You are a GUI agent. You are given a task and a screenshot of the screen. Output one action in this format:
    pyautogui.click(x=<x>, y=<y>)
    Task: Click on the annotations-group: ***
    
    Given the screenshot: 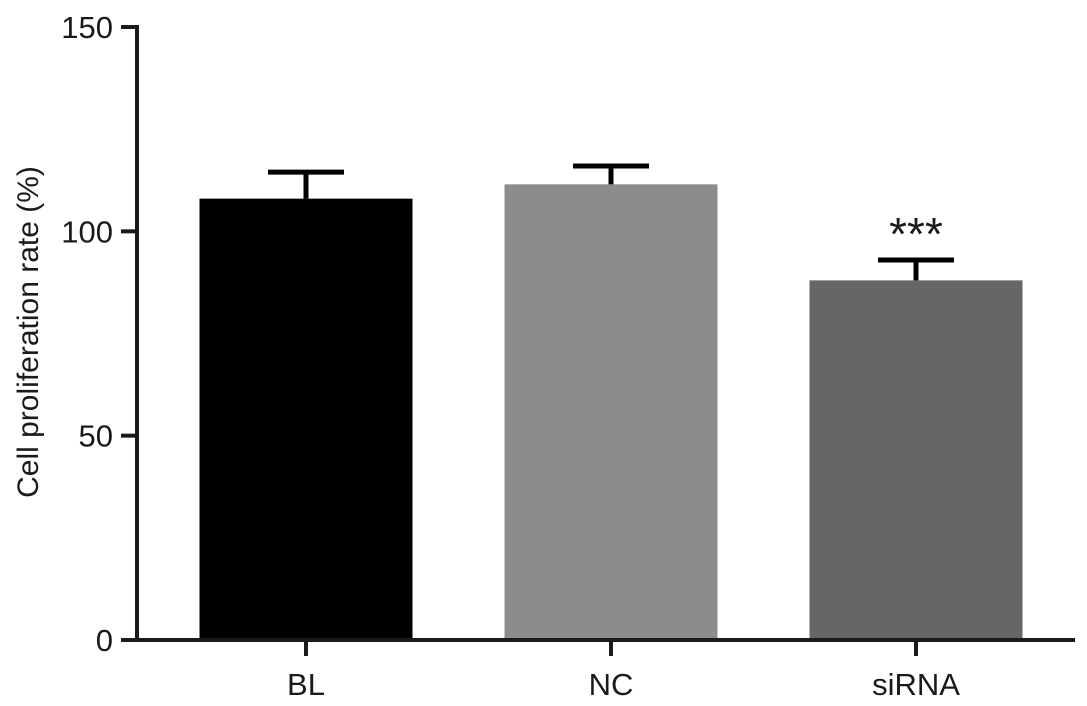 What is the action you would take?
    pyautogui.click(x=916, y=234)
    